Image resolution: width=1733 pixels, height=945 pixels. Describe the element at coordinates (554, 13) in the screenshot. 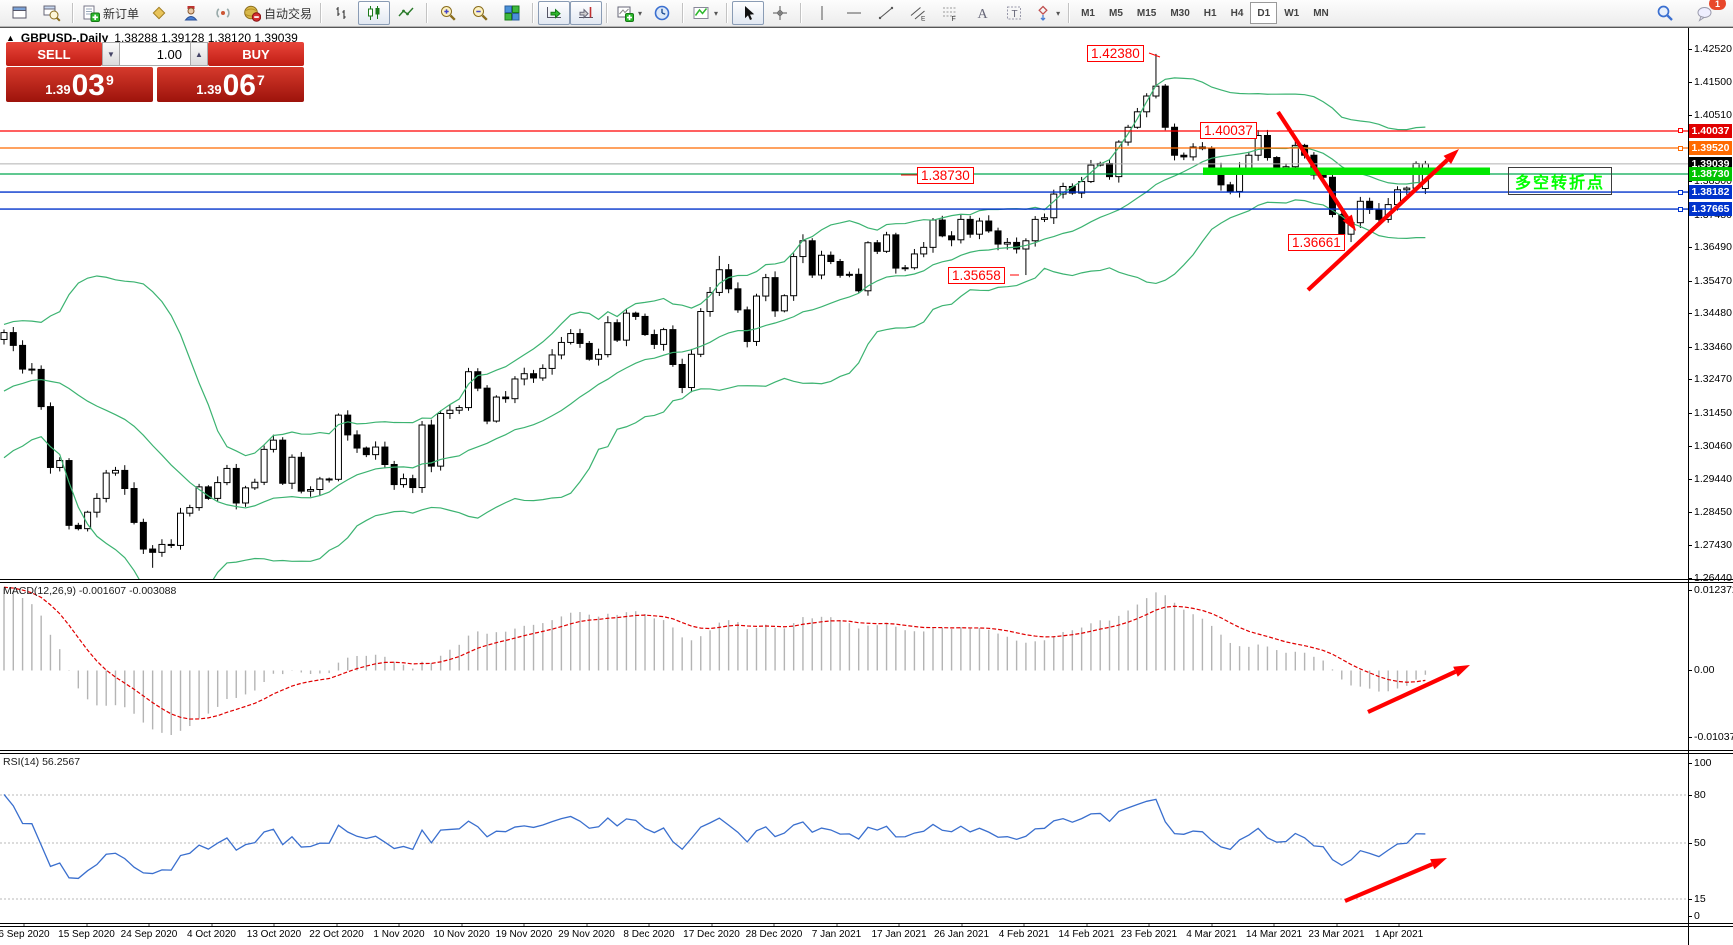

I see `auto-scroll-button` at that location.